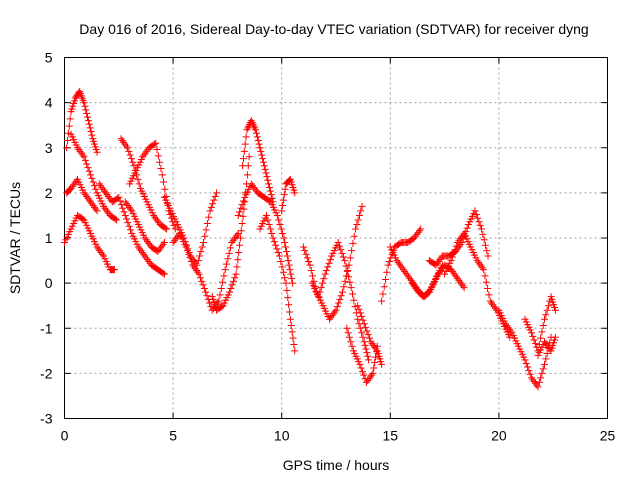  I want to click on y-tick-label: 1, so click(49, 238).